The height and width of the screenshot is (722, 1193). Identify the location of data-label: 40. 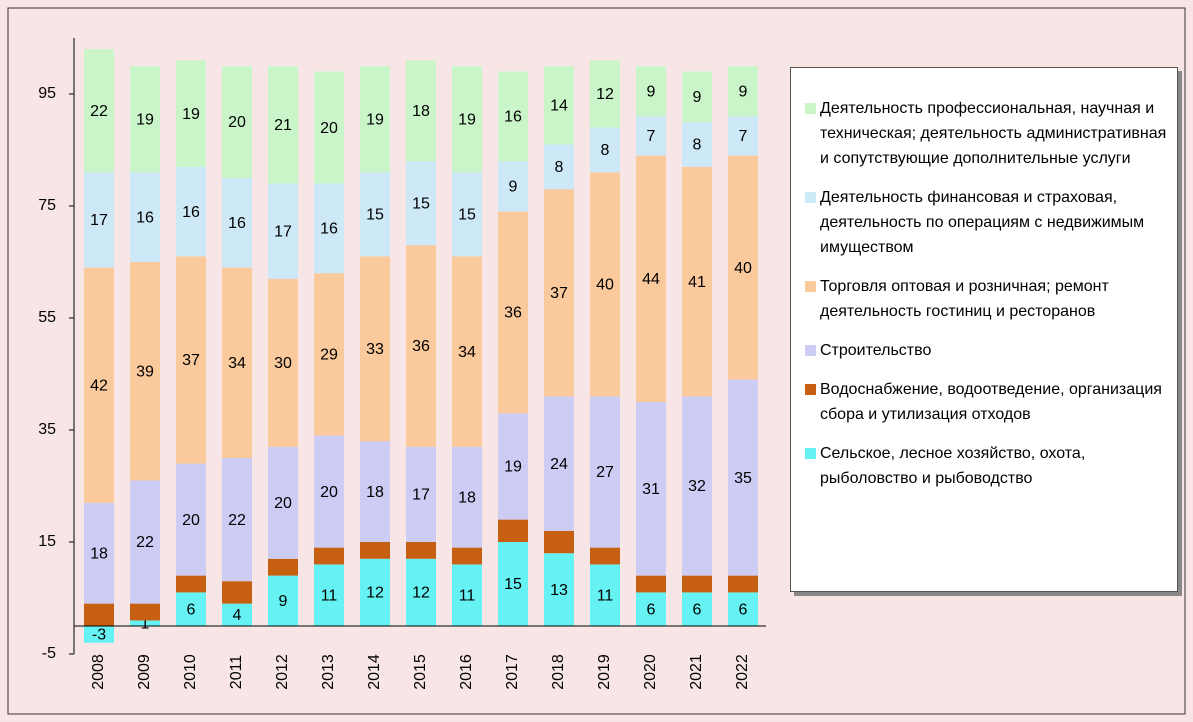
(743, 268).